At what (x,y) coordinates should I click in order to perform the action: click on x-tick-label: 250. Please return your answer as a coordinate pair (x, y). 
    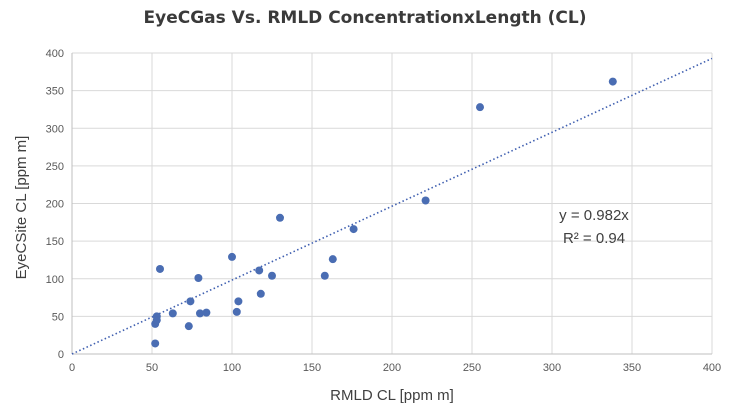
    Looking at the image, I should click on (472, 368).